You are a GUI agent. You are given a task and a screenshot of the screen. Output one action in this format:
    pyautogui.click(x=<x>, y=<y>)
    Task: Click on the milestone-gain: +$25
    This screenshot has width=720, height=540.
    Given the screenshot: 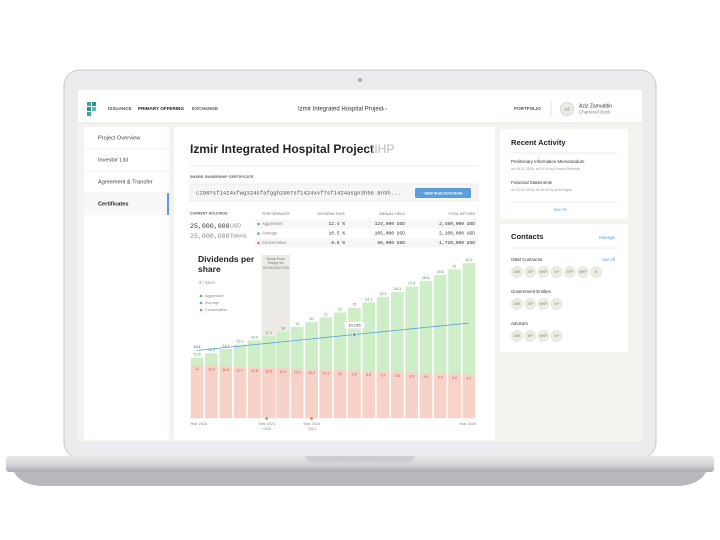 What is the action you would take?
    pyautogui.click(x=266, y=429)
    